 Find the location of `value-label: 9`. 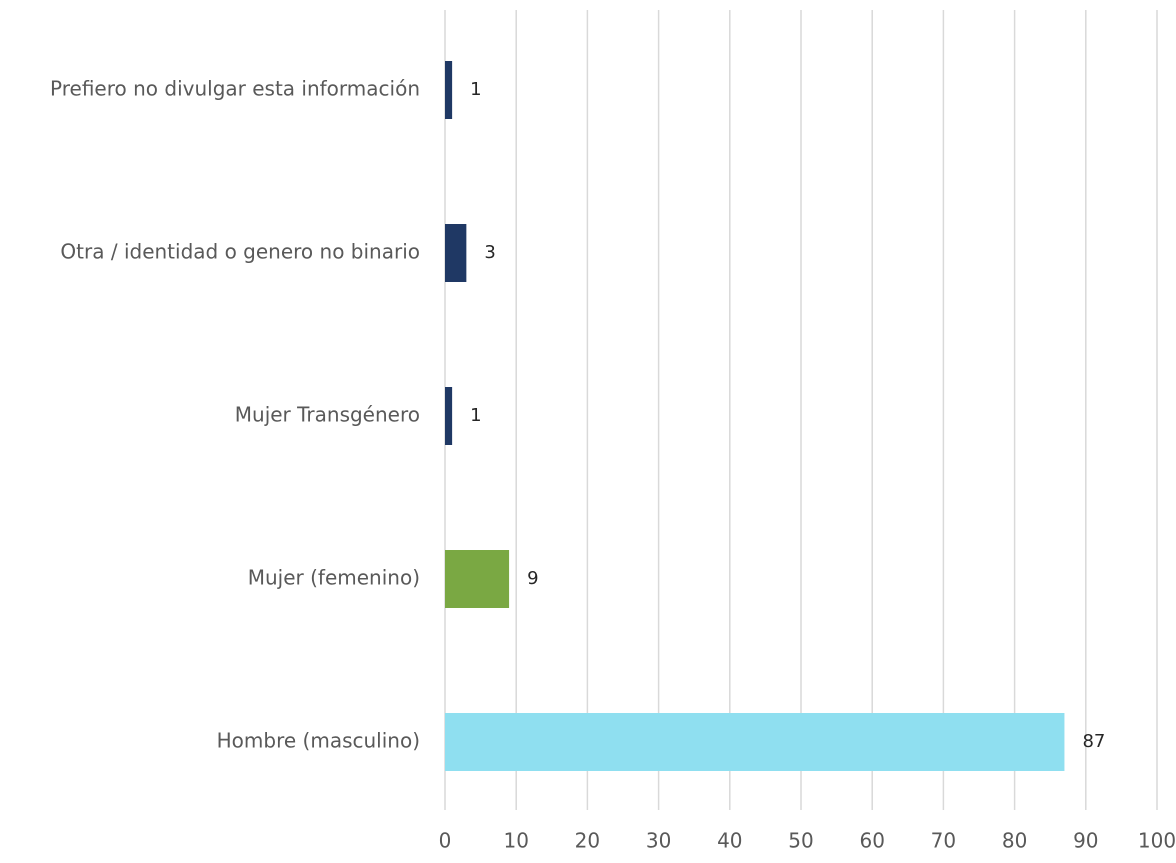

value-label: 9 is located at coordinates (532, 578).